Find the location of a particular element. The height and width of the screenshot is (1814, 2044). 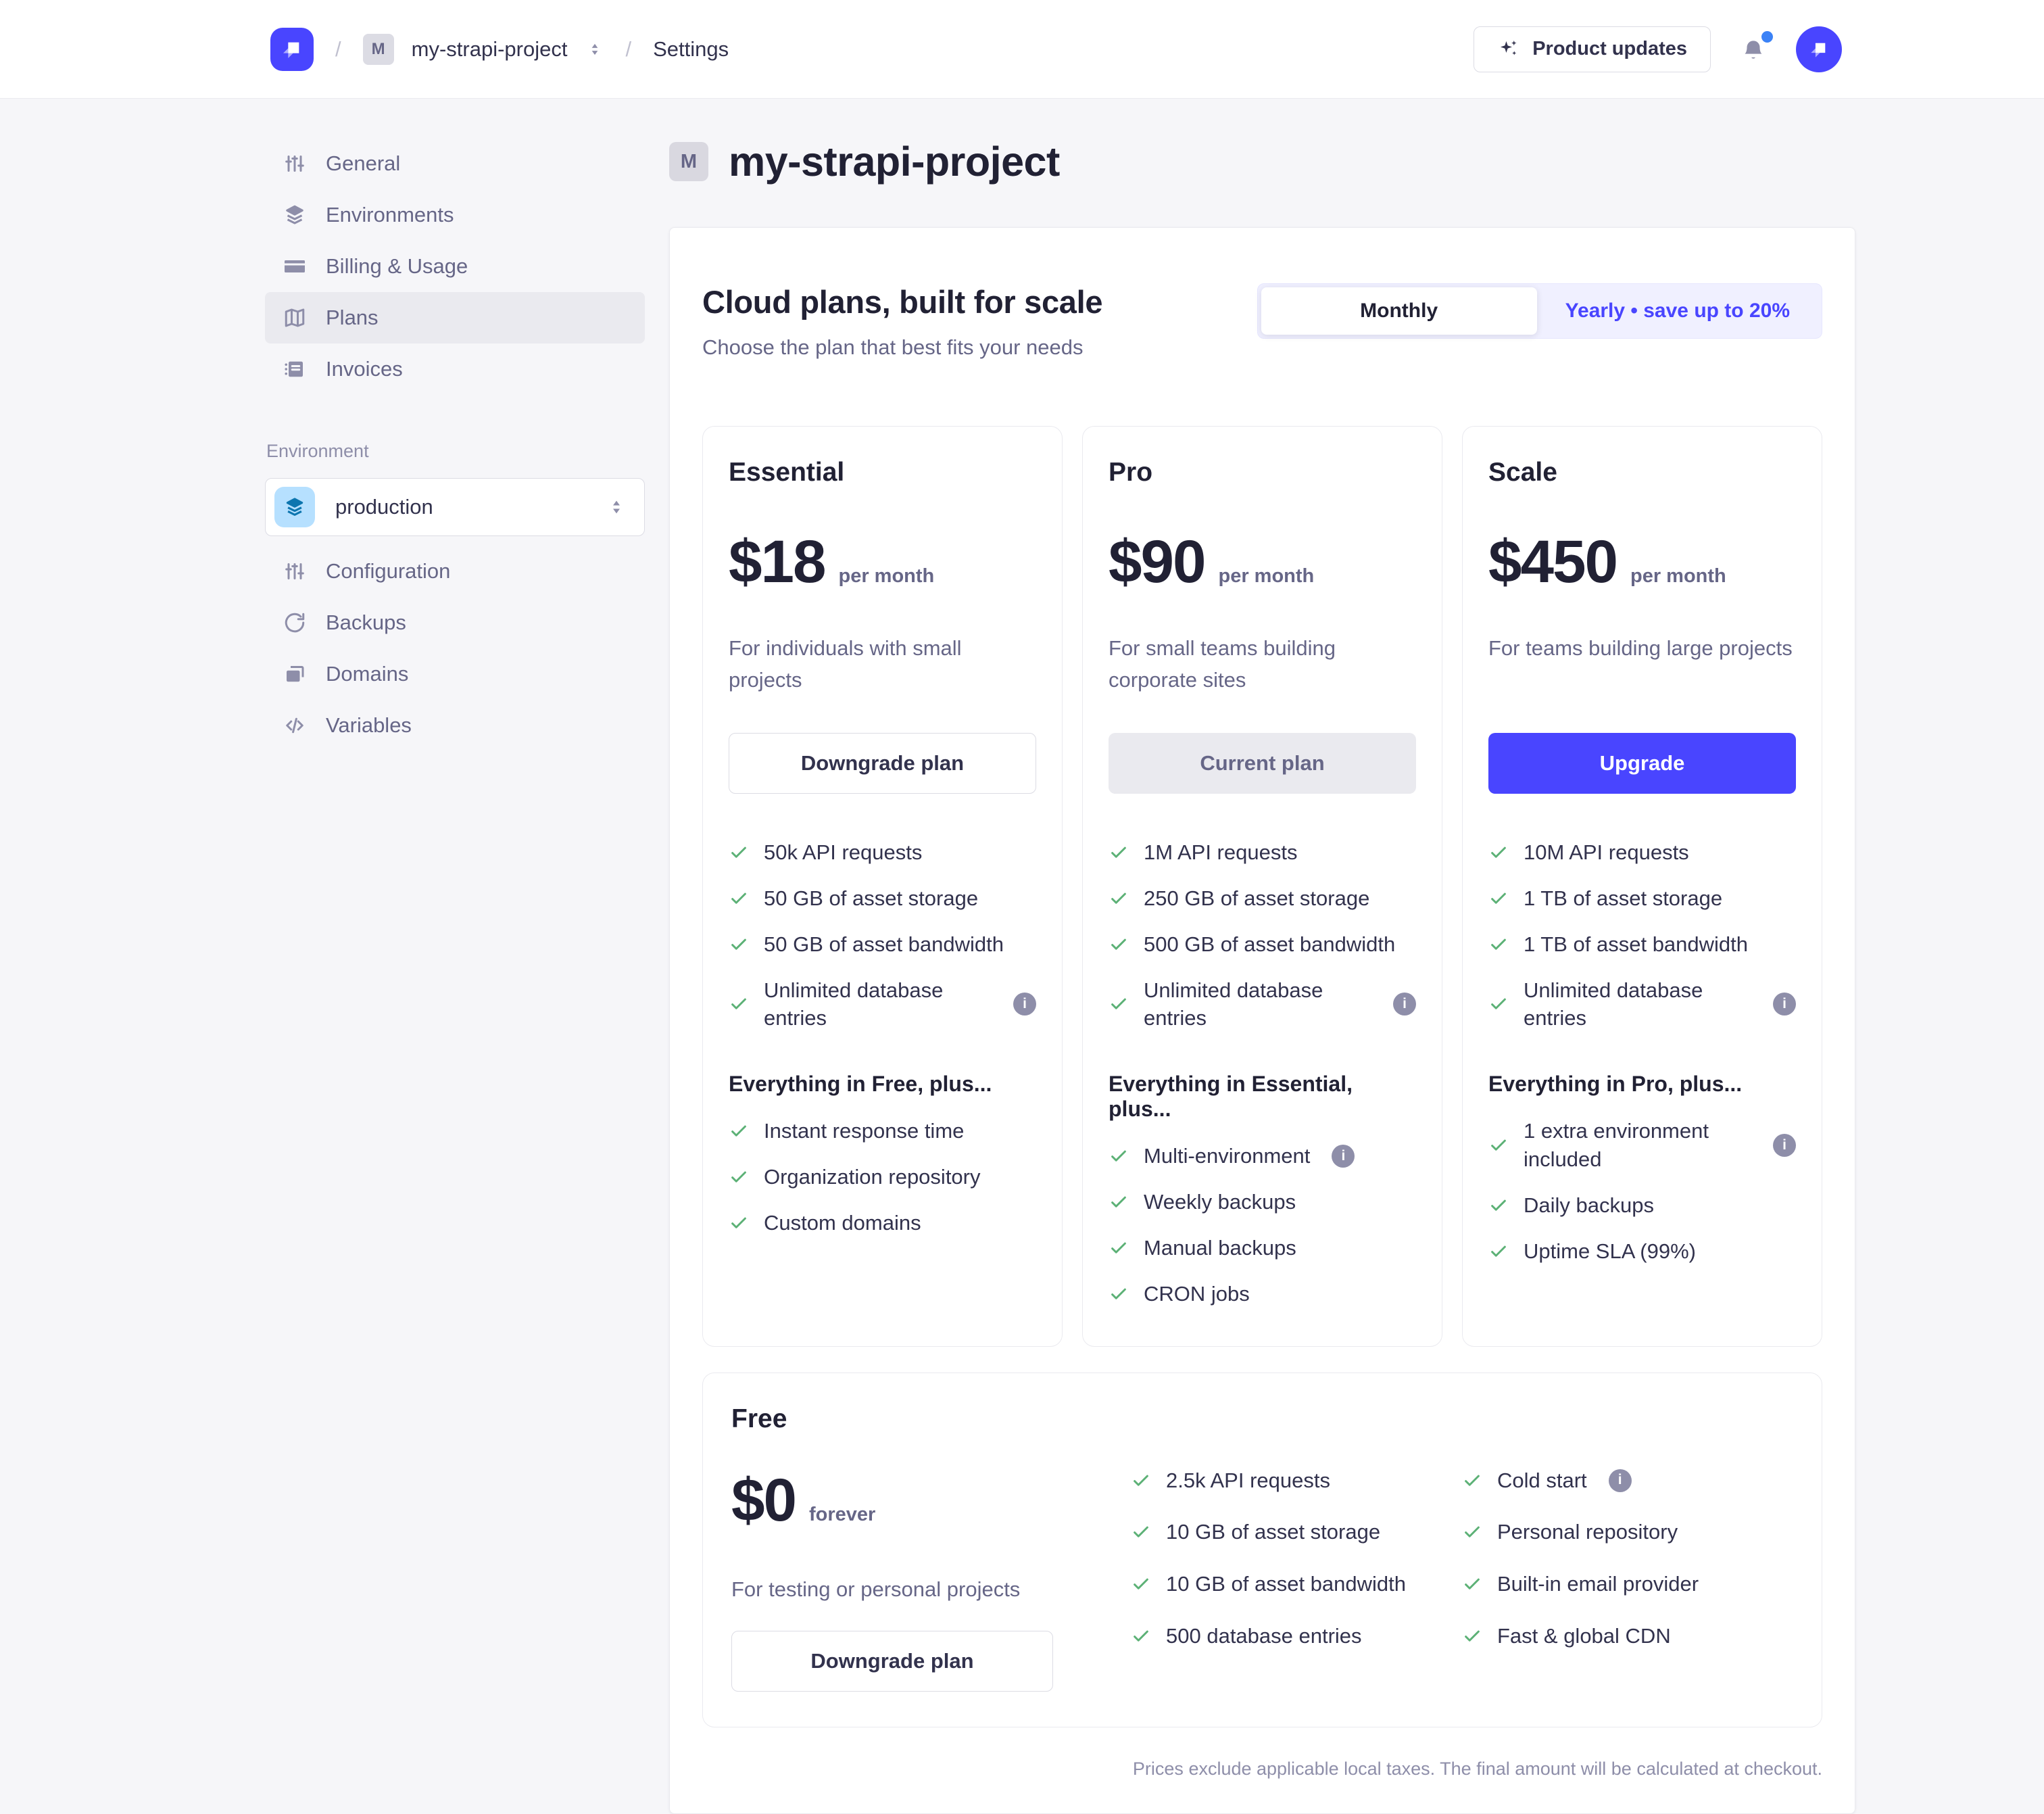

sidebar-item-label: Billing & Usage is located at coordinates (397, 266).